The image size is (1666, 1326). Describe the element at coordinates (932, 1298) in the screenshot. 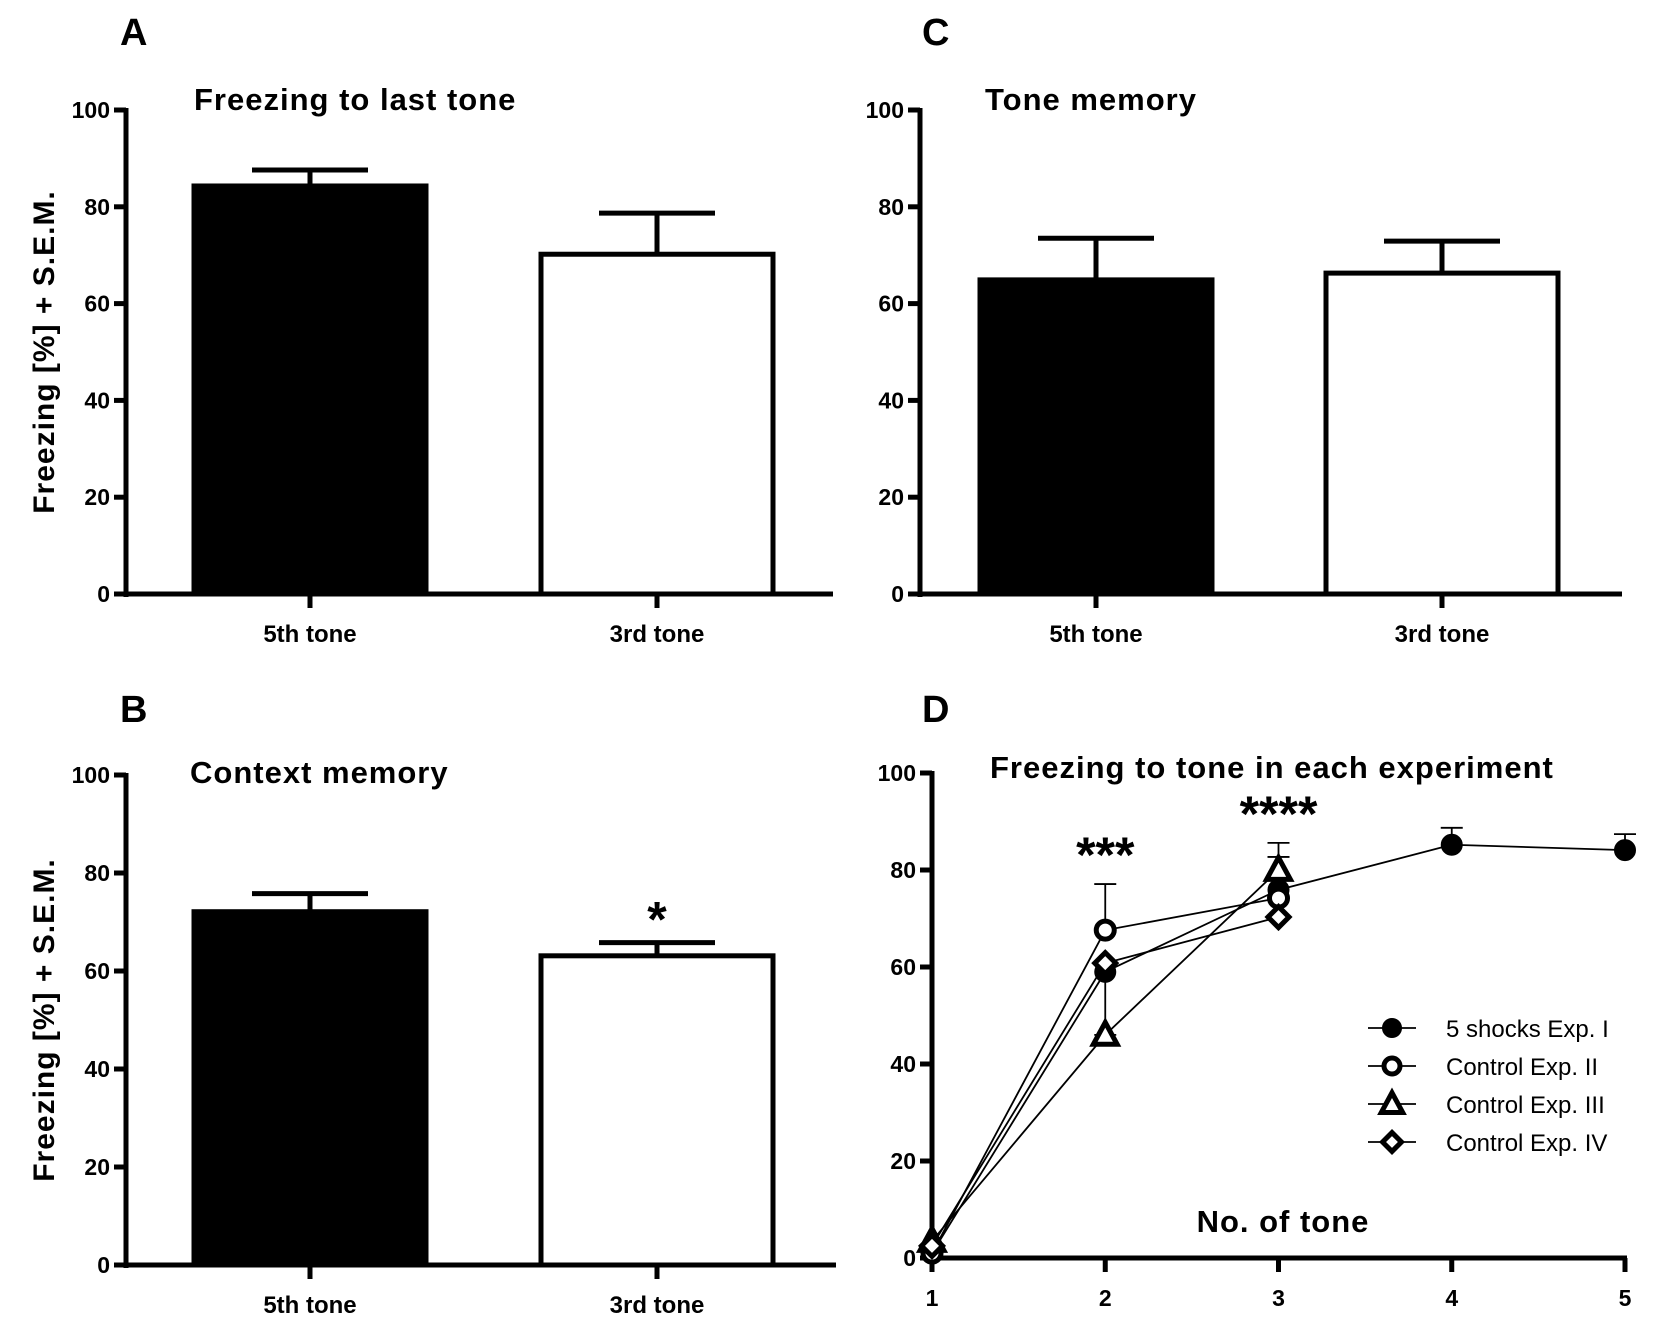

I see `x-tick-label: 1` at that location.